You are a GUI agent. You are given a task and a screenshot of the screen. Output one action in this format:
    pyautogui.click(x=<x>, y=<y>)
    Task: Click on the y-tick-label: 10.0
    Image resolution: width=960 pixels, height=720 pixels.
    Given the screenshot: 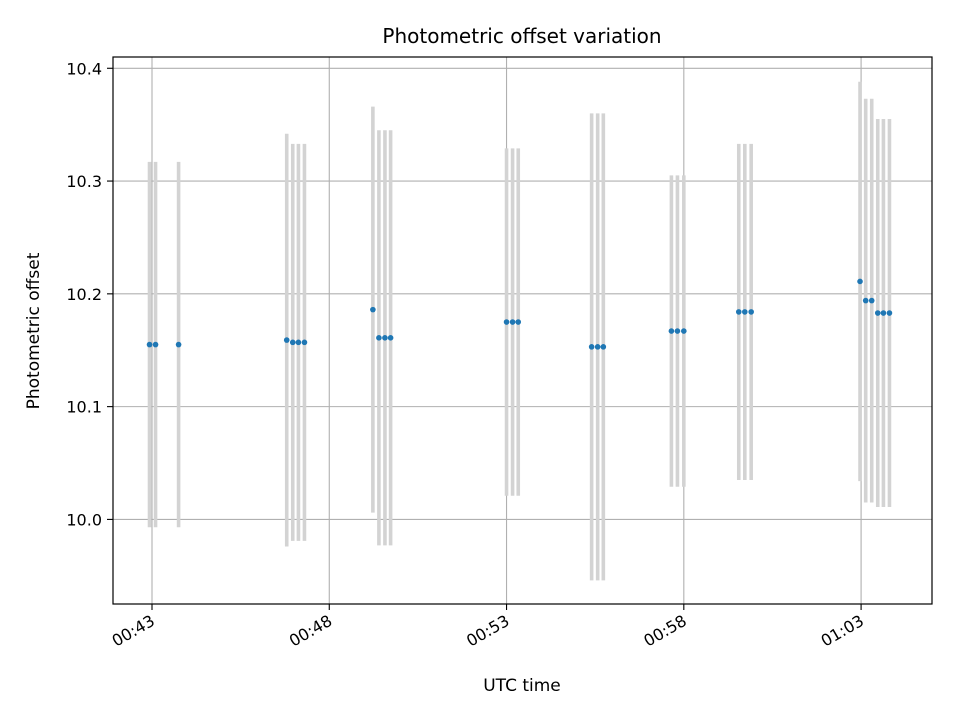 What is the action you would take?
    pyautogui.click(x=84, y=519)
    